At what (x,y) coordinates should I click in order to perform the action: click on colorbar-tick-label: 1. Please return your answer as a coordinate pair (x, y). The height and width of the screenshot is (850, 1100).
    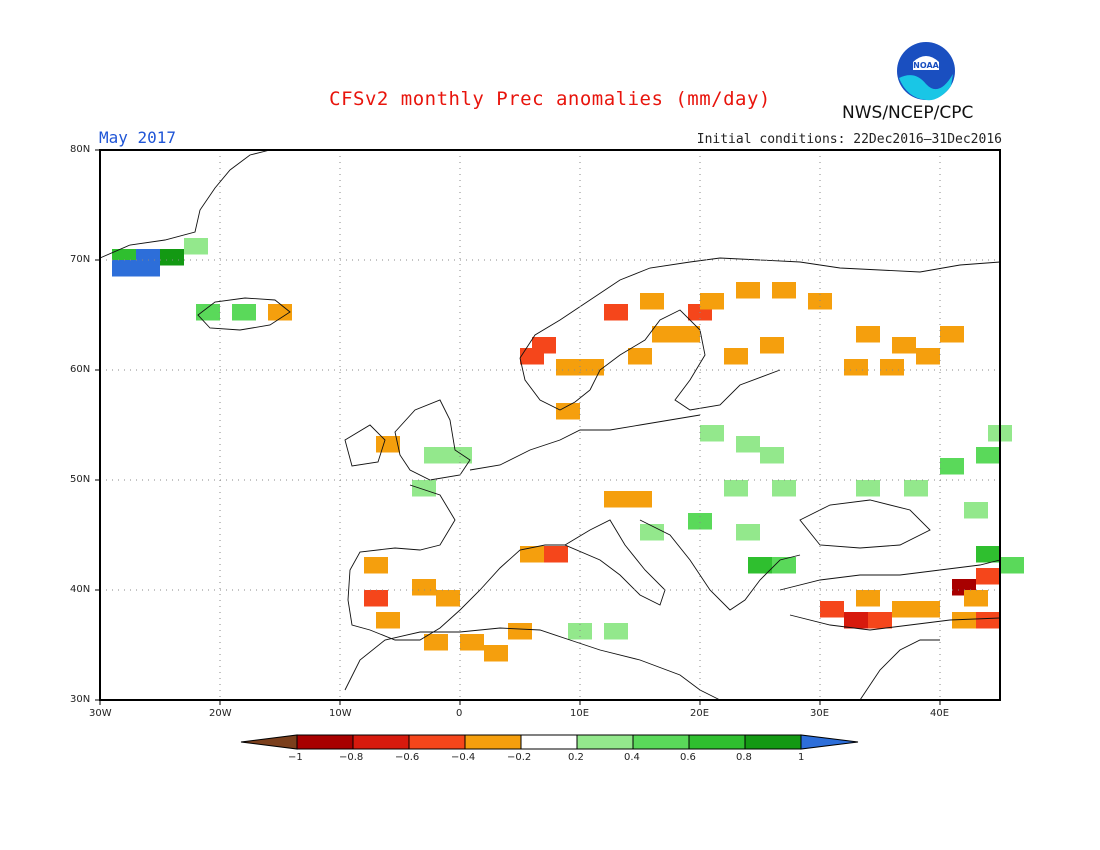
    Looking at the image, I should click on (801, 757).